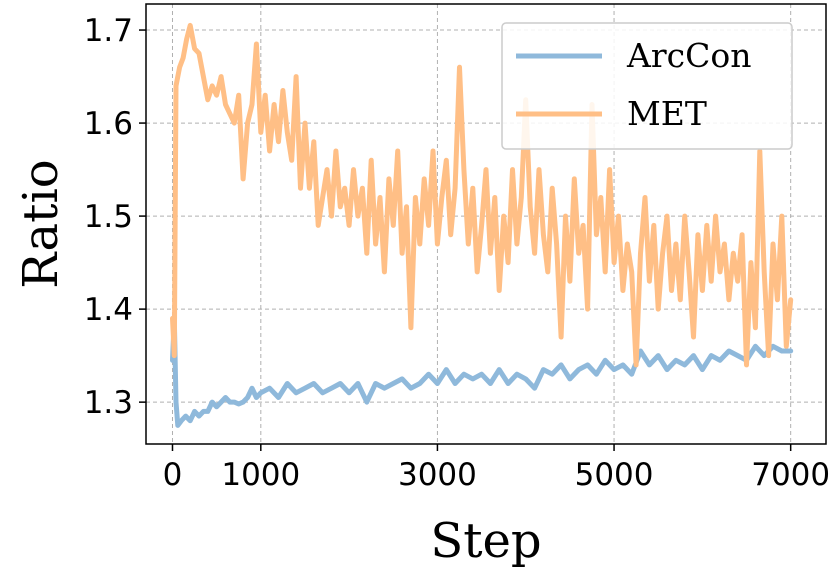 This screenshot has height=568, width=831. Describe the element at coordinates (108, 124) in the screenshot. I see `y-tick-label: 1.6` at that location.